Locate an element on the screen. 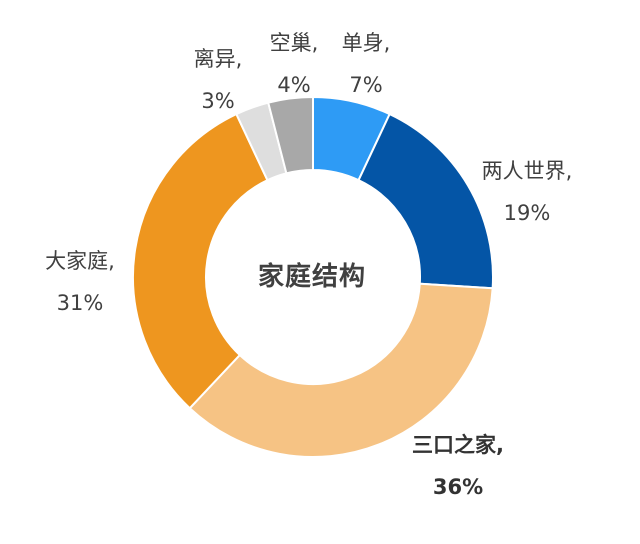  label-empty-nest: 空巢, 4% is located at coordinates (294, 64).